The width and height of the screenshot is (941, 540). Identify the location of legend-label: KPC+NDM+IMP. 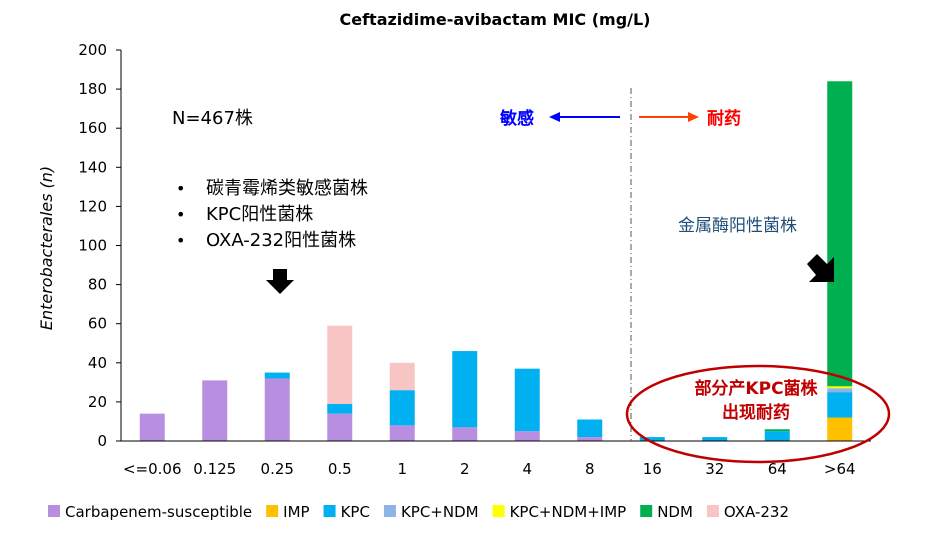
(568, 512).